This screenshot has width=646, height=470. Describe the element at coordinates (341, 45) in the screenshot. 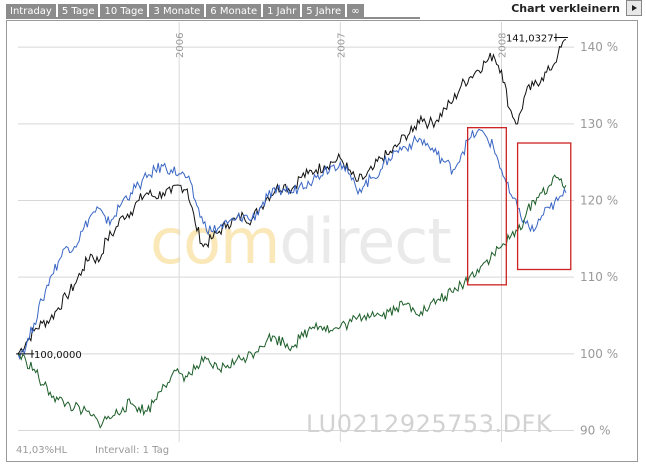

I see `year-label: 2007` at that location.